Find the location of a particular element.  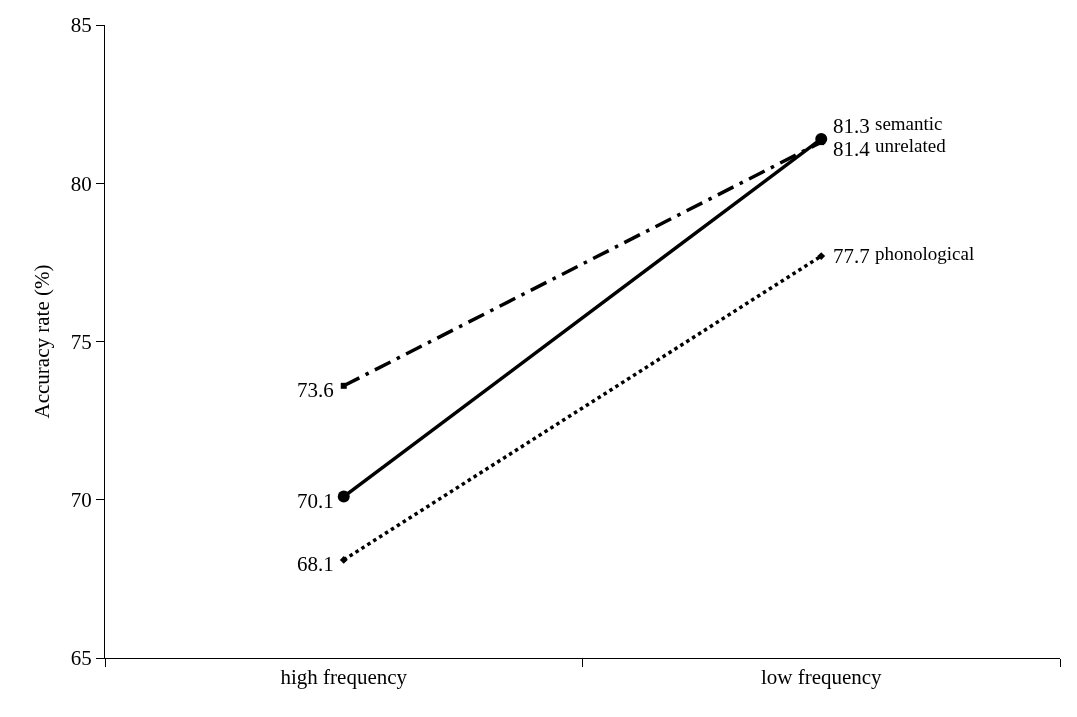

text: unrelated is located at coordinates (911, 145).